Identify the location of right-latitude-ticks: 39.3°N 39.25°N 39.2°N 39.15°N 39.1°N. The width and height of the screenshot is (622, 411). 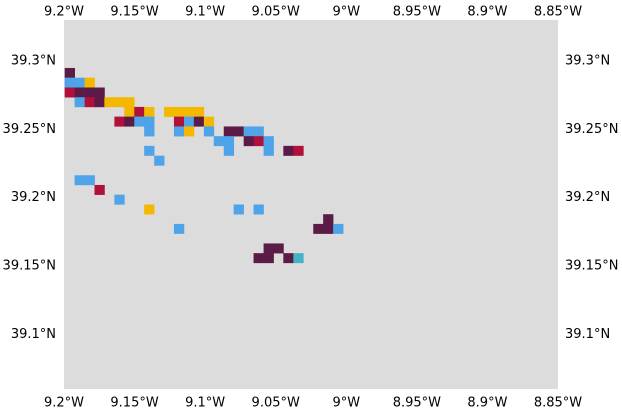
(591, 198).